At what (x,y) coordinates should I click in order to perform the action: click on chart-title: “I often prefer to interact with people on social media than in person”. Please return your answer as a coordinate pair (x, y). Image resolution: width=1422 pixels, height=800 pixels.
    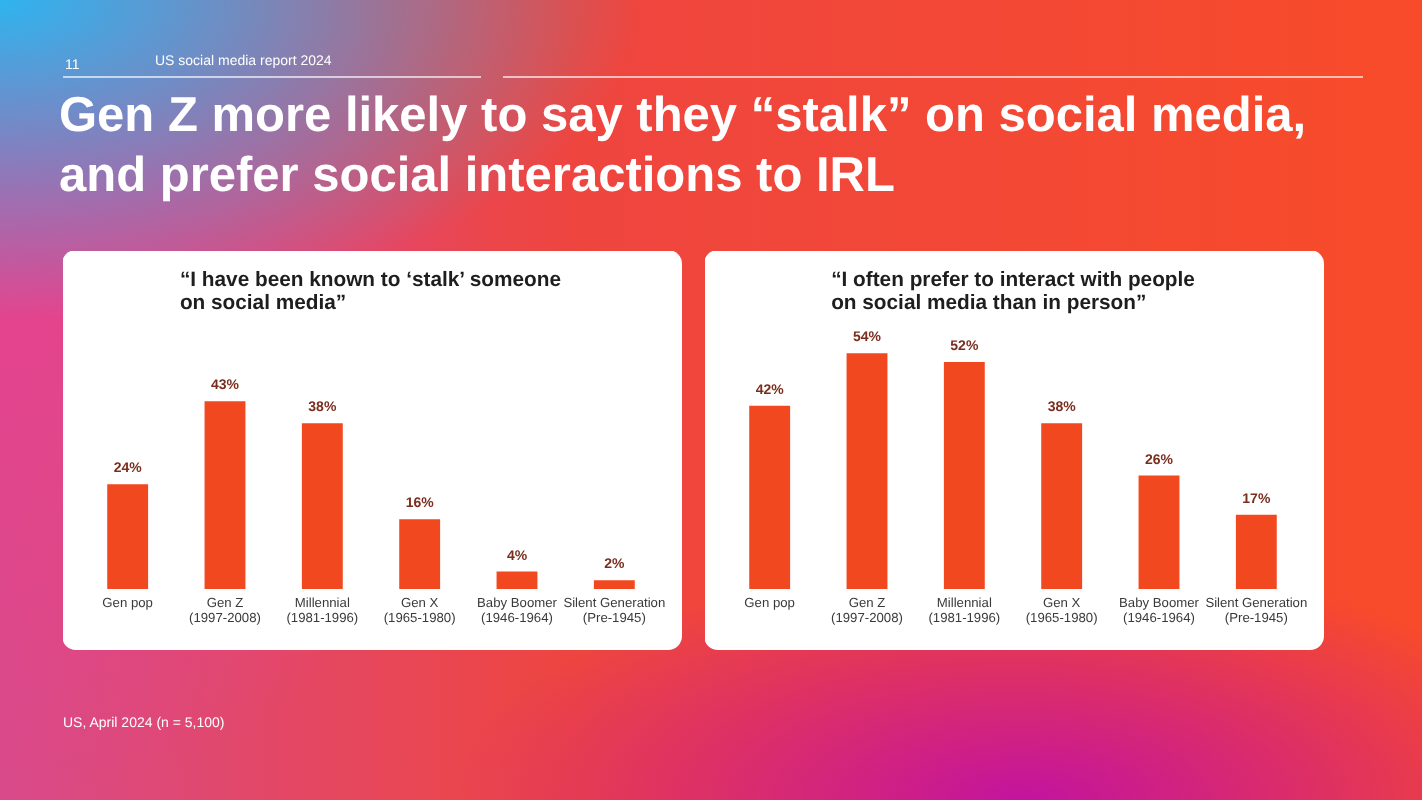
    Looking at the image, I should click on (1013, 292).